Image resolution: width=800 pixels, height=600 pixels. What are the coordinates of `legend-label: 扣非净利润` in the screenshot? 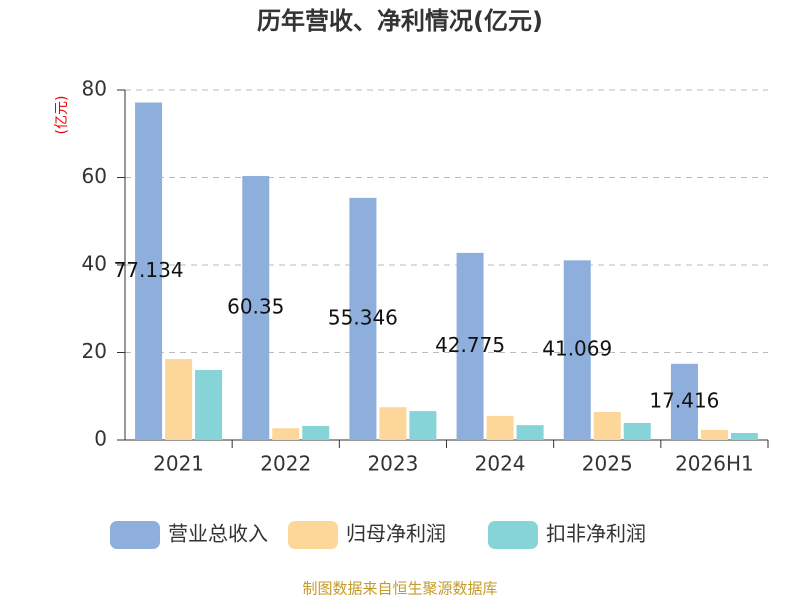 It's located at (596, 534).